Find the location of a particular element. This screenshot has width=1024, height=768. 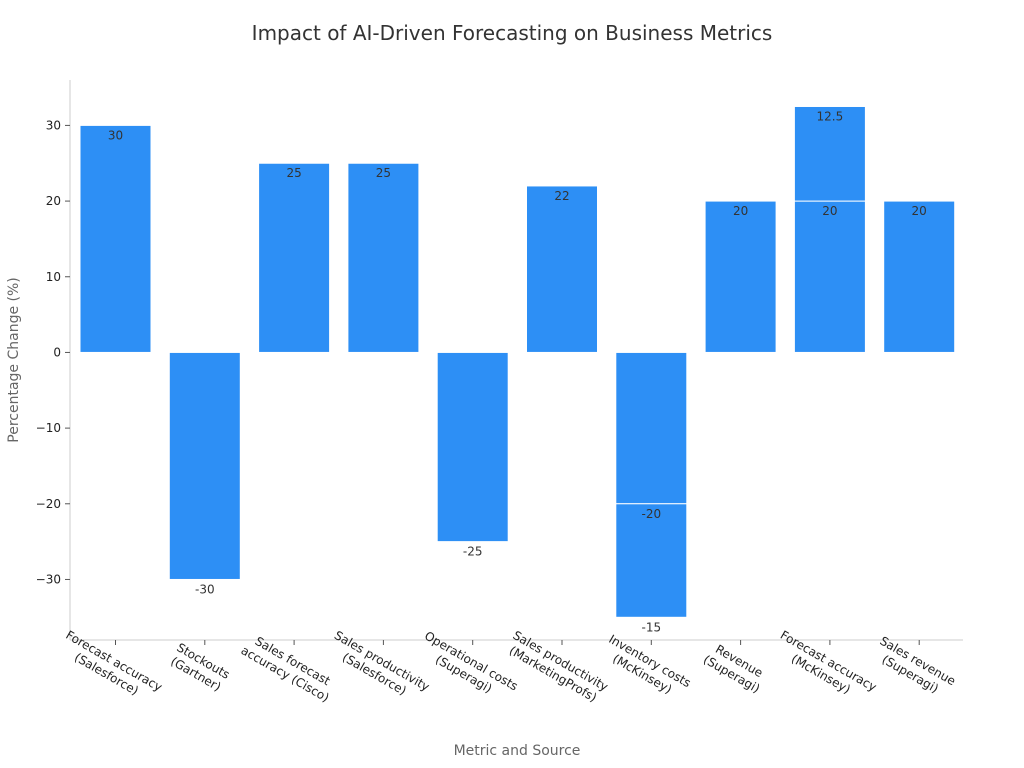

y-tick-label: 20 is located at coordinates (53, 201).